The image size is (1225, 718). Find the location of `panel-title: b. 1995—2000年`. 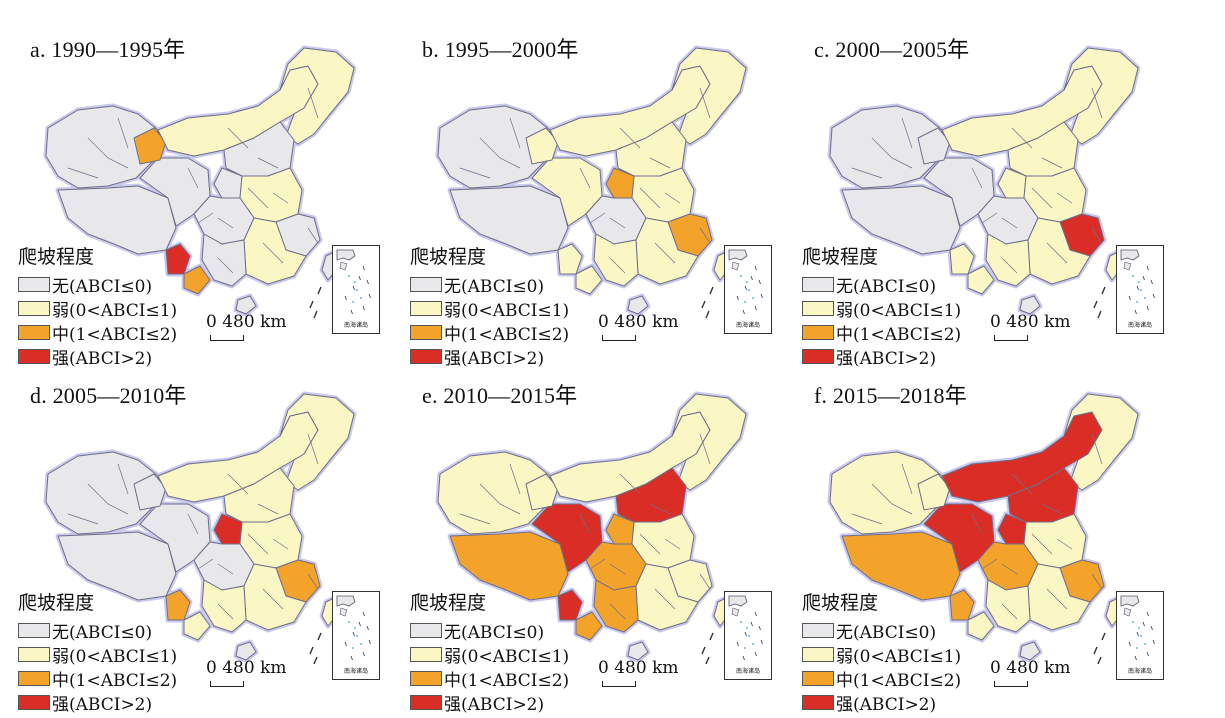

panel-title: b. 1995—2000年 is located at coordinates (500, 49).